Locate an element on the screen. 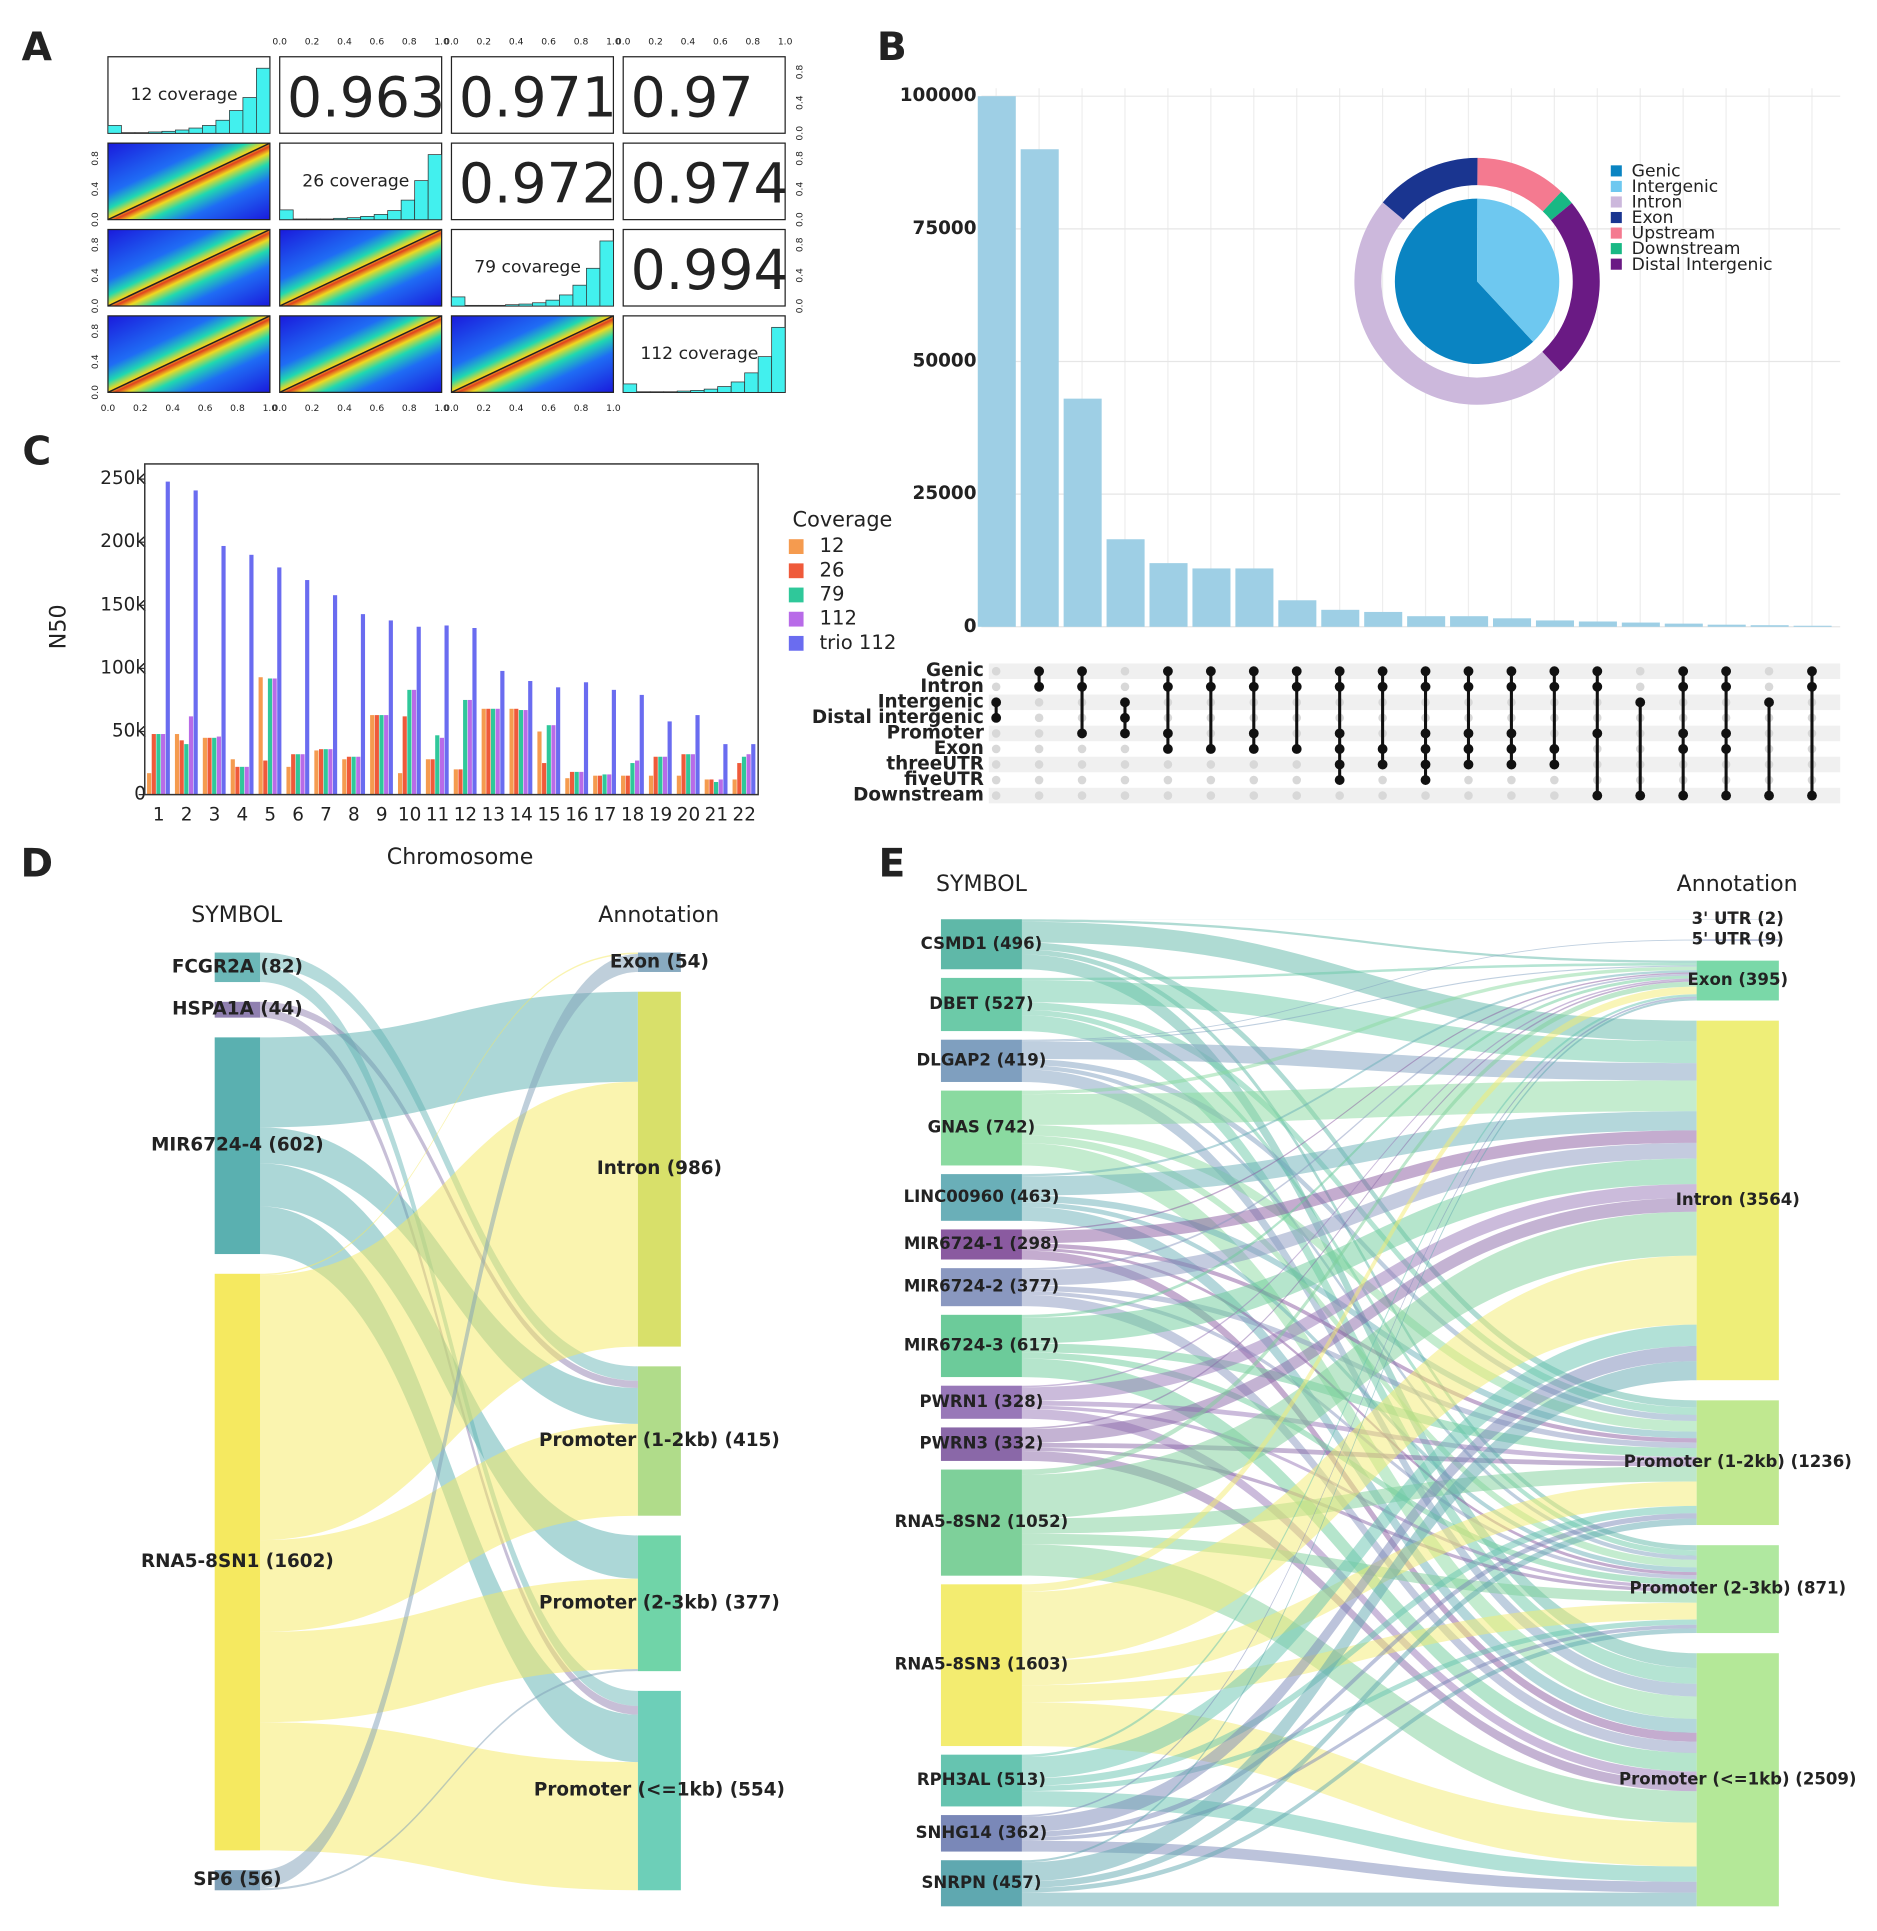  x-tick-label: 14 is located at coordinates (520, 815).